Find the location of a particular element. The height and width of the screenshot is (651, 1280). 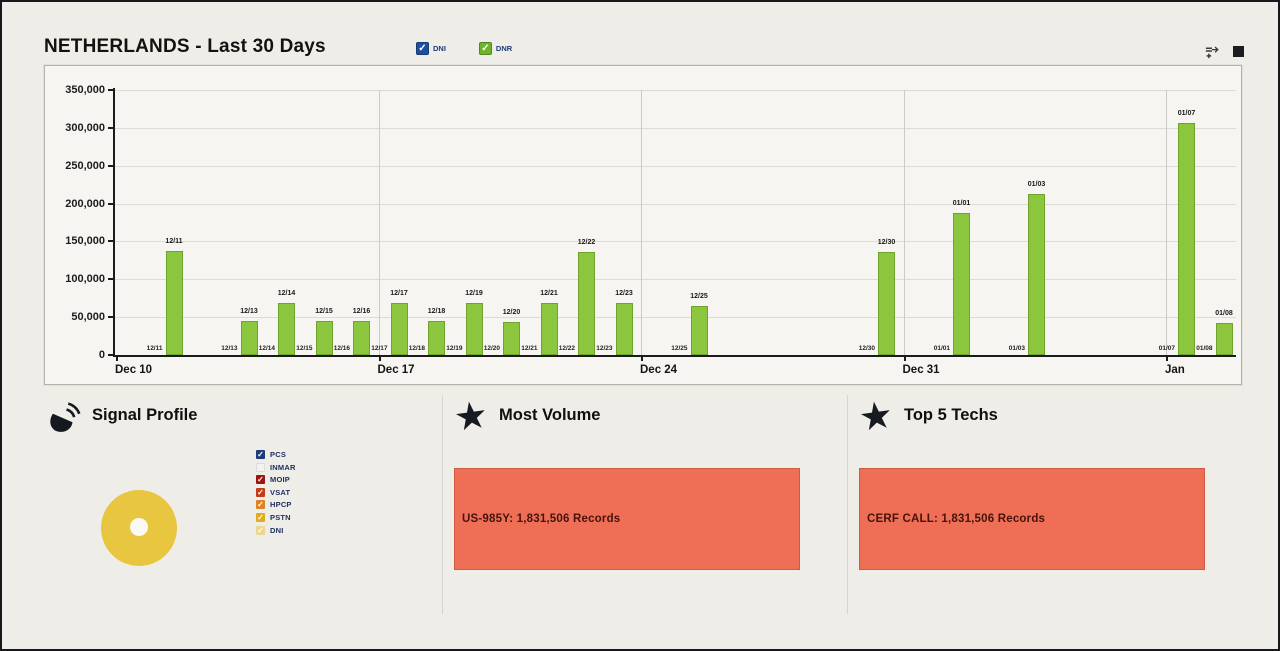

y-axis-label: 150,000 is located at coordinates (85, 241).